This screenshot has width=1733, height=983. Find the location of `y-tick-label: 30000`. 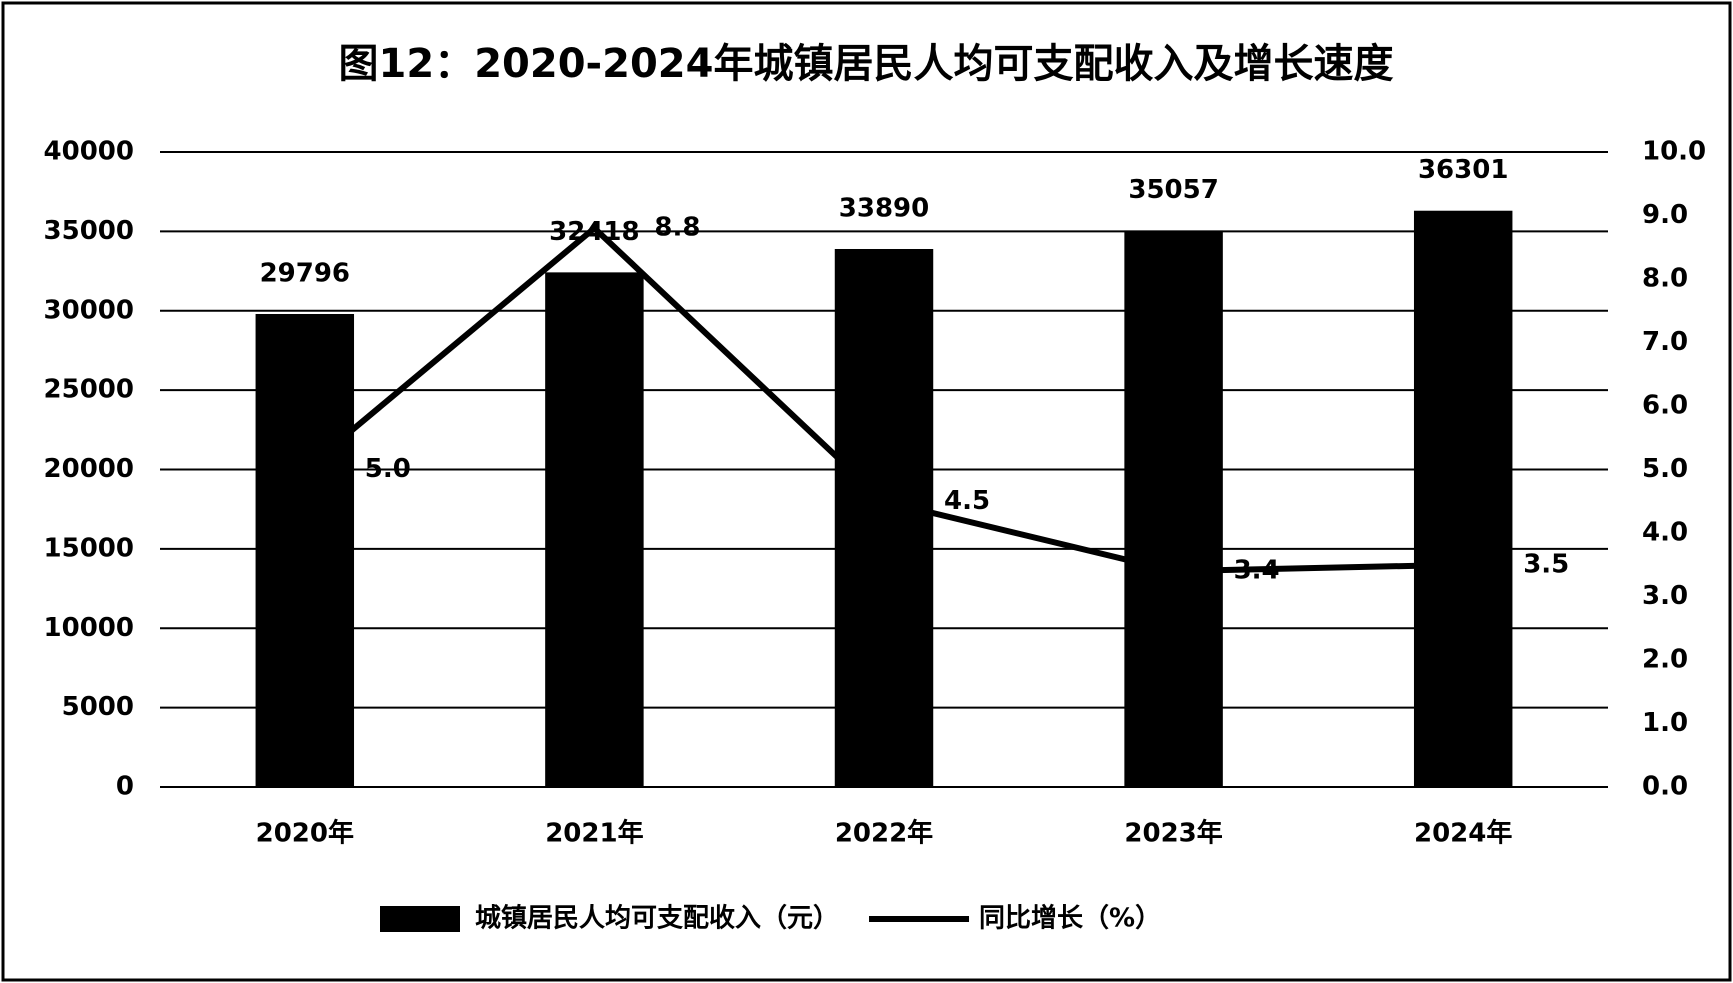

y-tick-label: 30000 is located at coordinates (89, 310).